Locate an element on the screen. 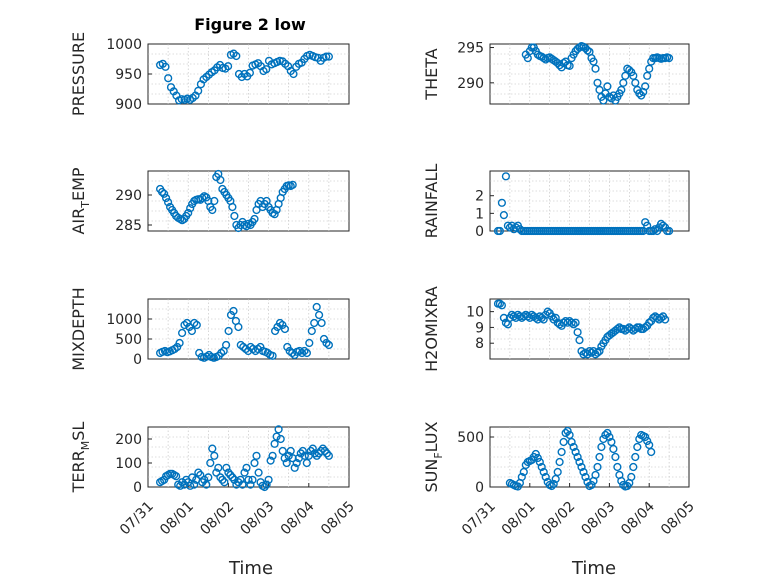 The width and height of the screenshot is (778, 583). y-axis-label-main: SUN is located at coordinates (431, 476).